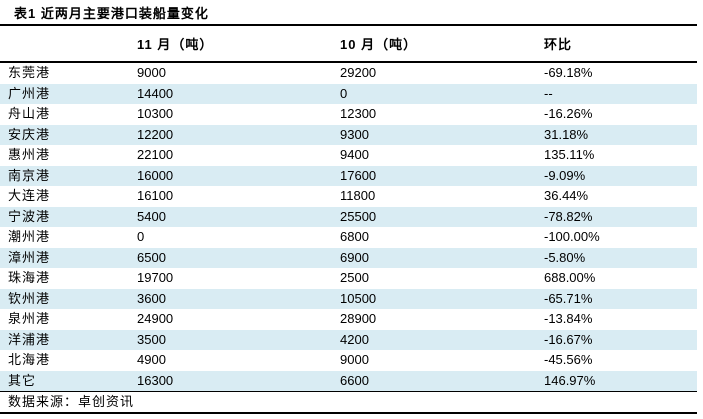 The width and height of the screenshot is (703, 419). I want to click on mom-change-cell: -100.00%, so click(572, 236).